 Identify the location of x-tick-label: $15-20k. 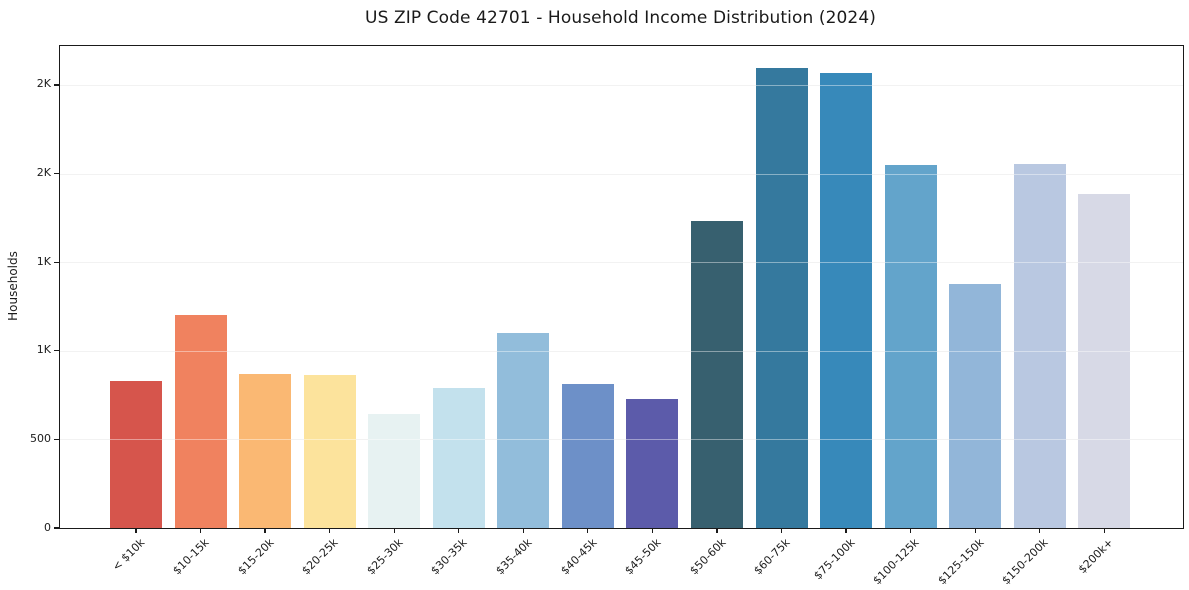
(256, 557).